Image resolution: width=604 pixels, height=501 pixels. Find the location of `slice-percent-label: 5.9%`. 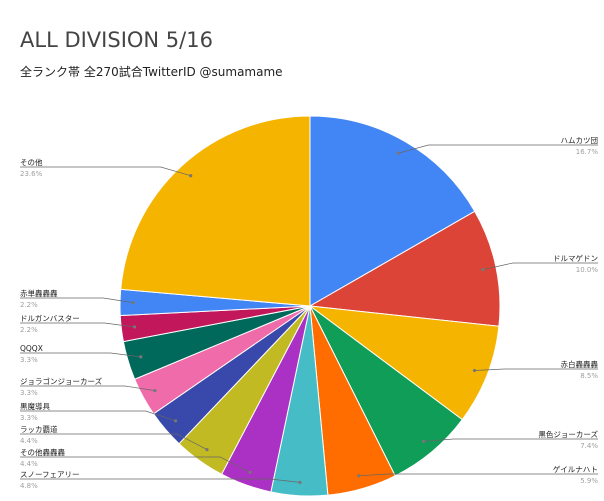

slice-percent-label: 5.9% is located at coordinates (589, 481).